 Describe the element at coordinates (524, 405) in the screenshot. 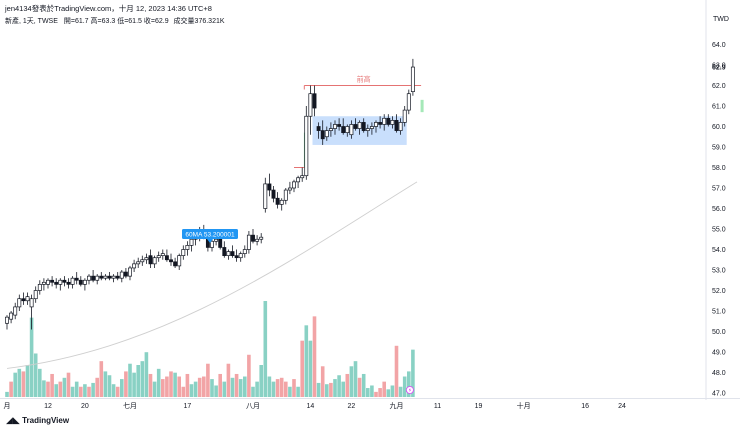

I see `x-tick-label: 十月` at that location.